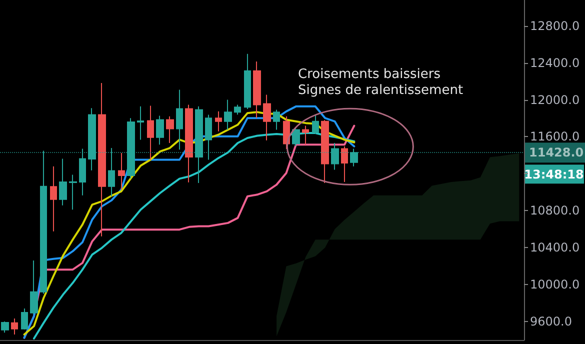  Describe the element at coordinates (555, 211) in the screenshot. I see `y-tick-label: 10800.0` at that location.